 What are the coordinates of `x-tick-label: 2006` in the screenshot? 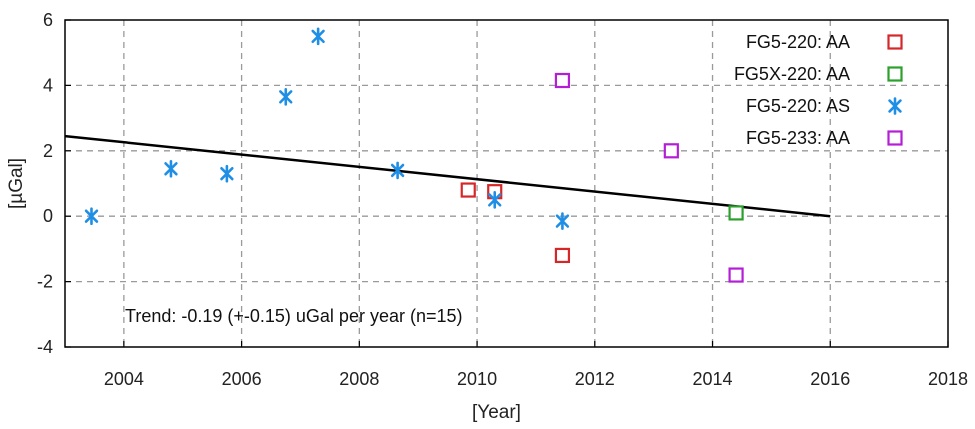 It's located at (242, 379).